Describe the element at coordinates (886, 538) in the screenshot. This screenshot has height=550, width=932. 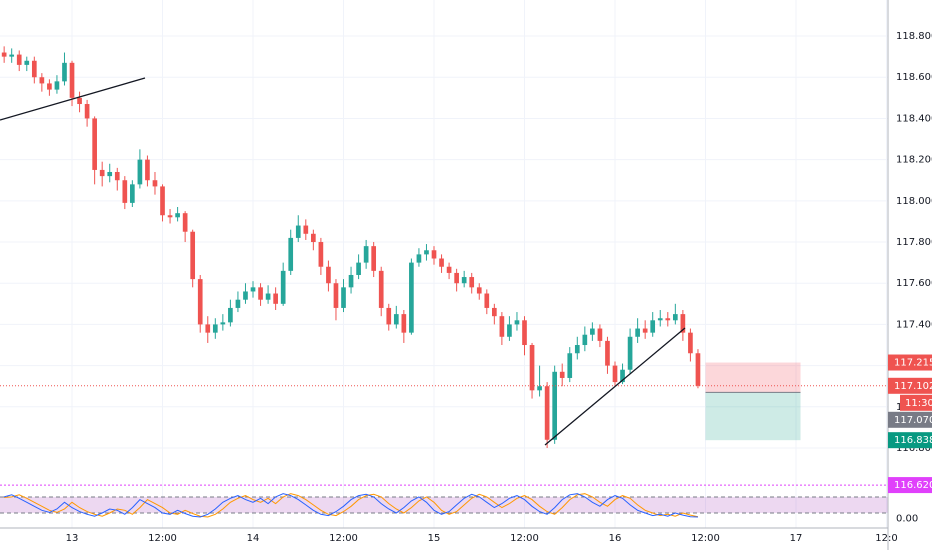
I see `x-tick-label: 12:0` at that location.